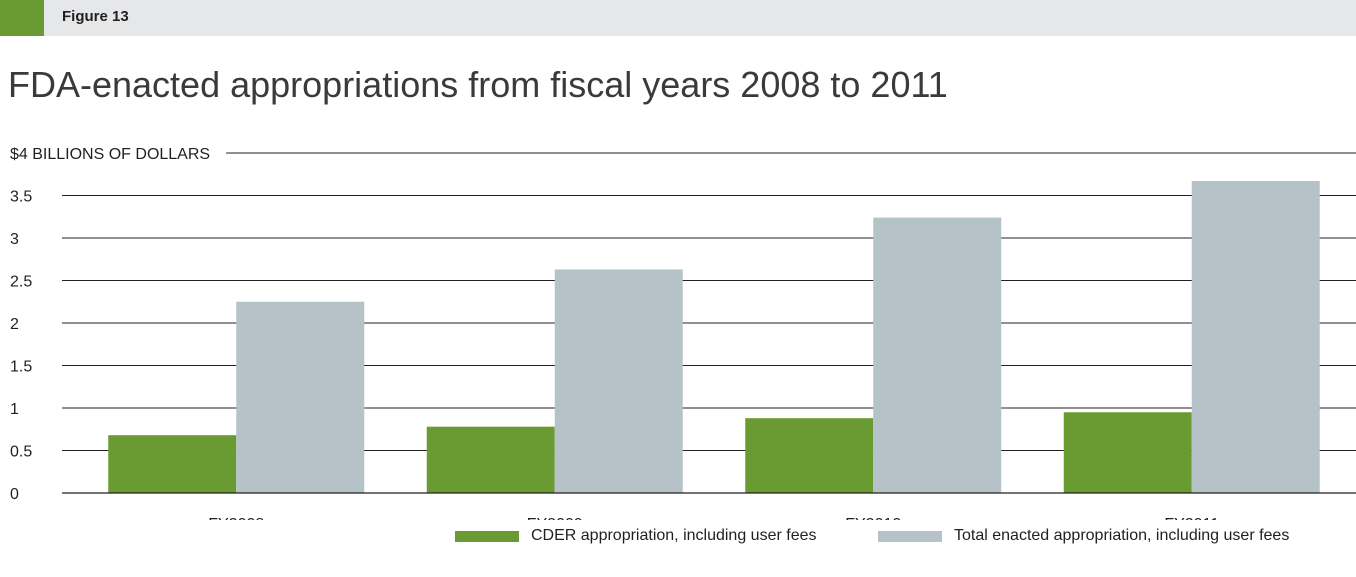  What do you see at coordinates (1191, 518) in the screenshot?
I see `x-tick-label: FY2011` at bounding box center [1191, 518].